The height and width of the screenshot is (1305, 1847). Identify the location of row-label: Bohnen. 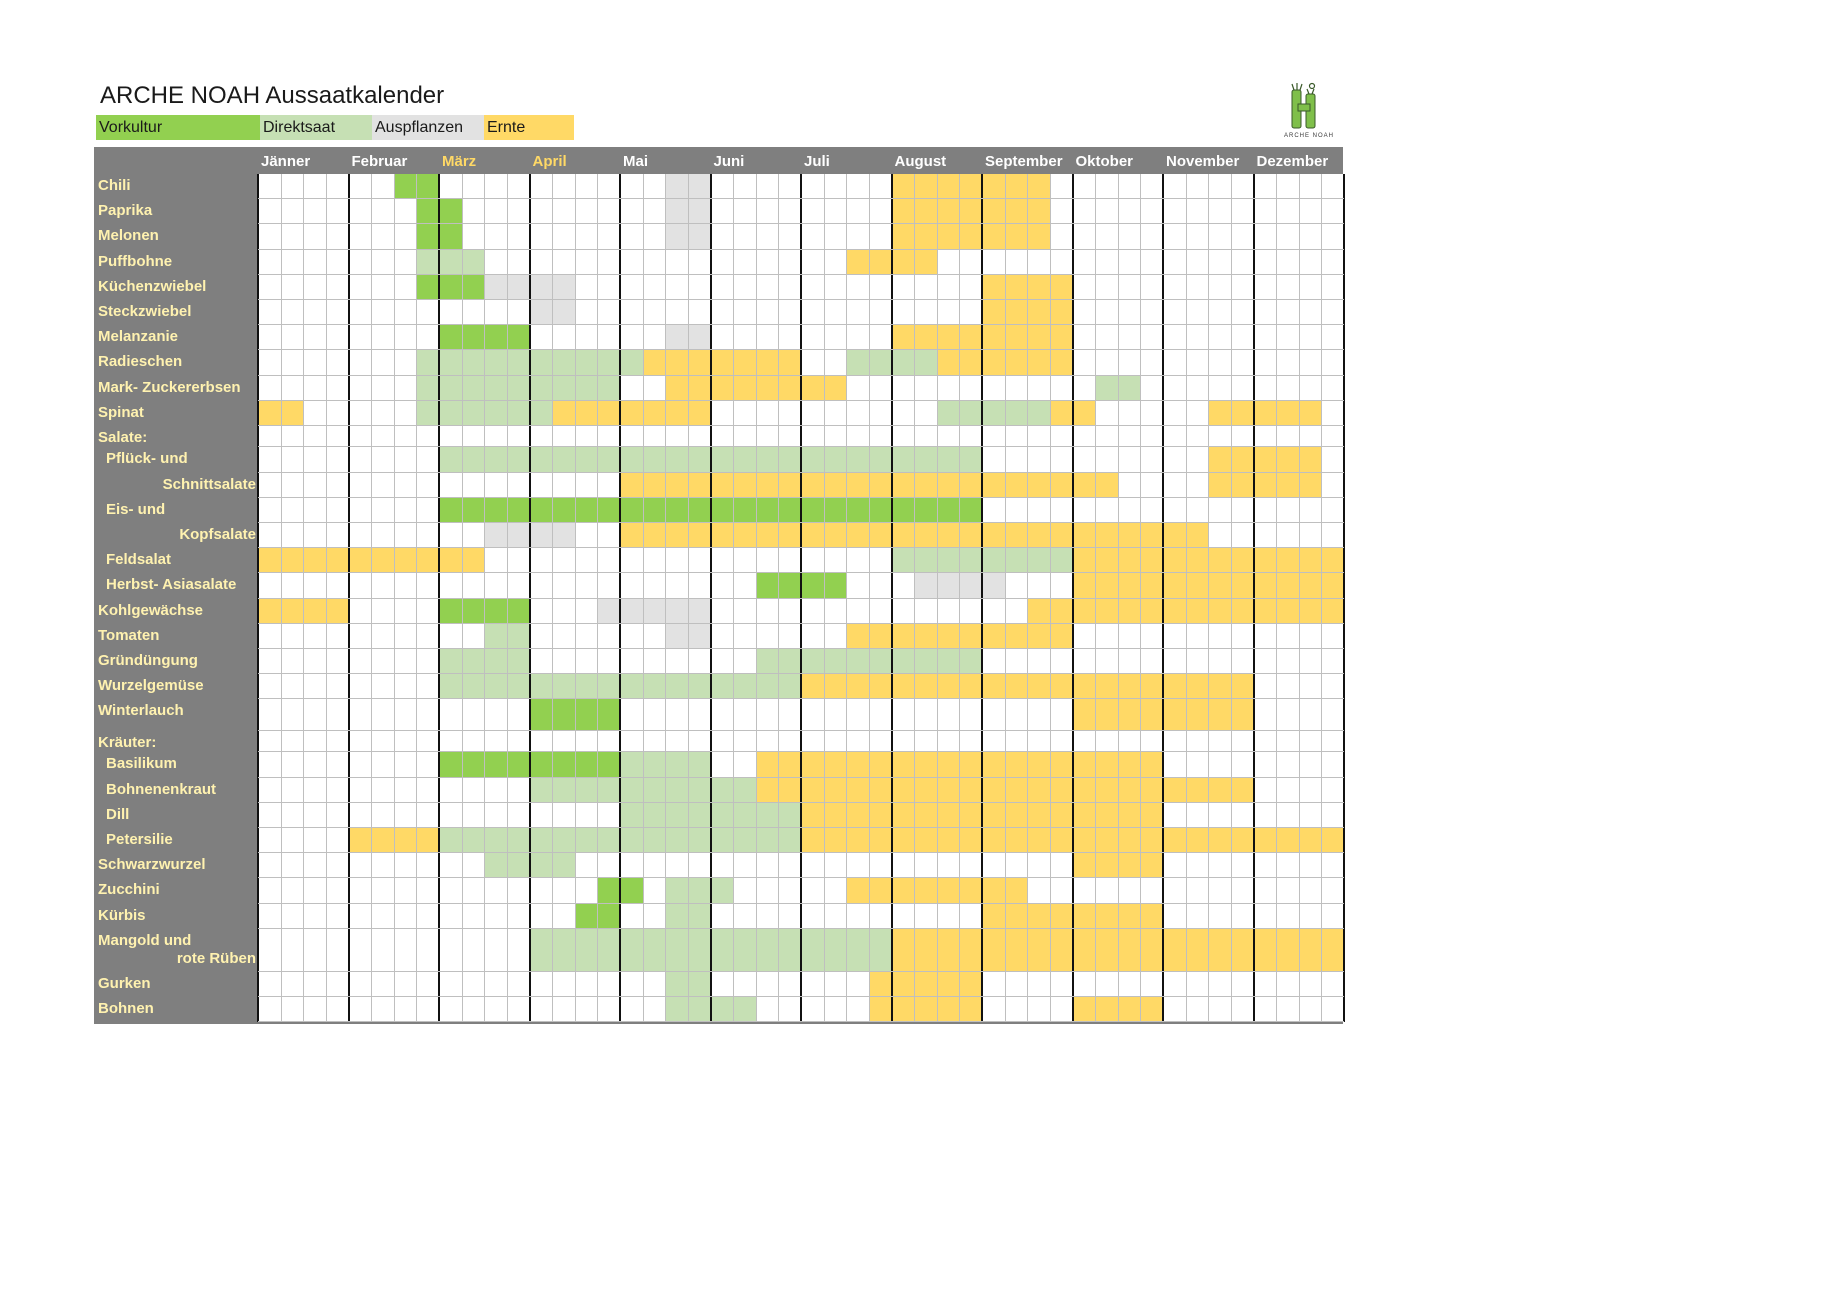
(126, 1009).